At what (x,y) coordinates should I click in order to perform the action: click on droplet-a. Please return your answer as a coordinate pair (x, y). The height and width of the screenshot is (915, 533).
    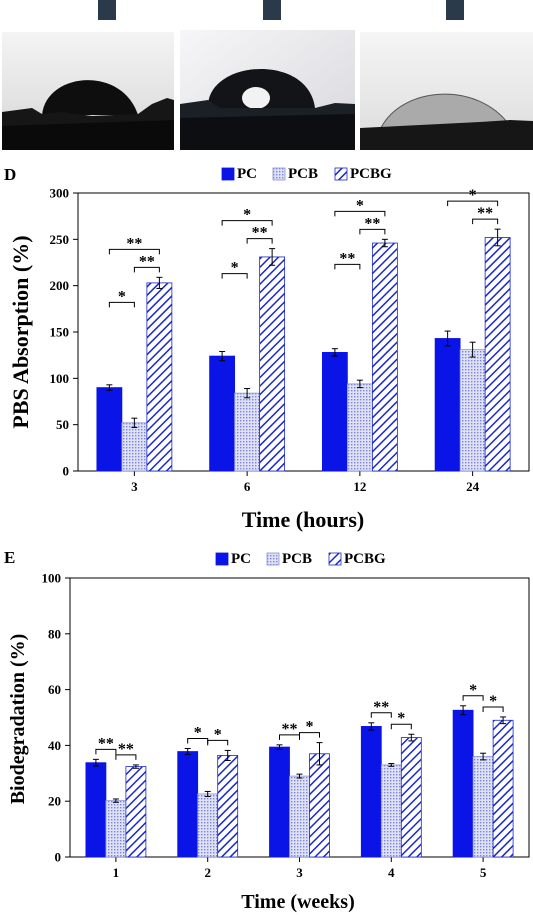
    Looking at the image, I should click on (90, 97).